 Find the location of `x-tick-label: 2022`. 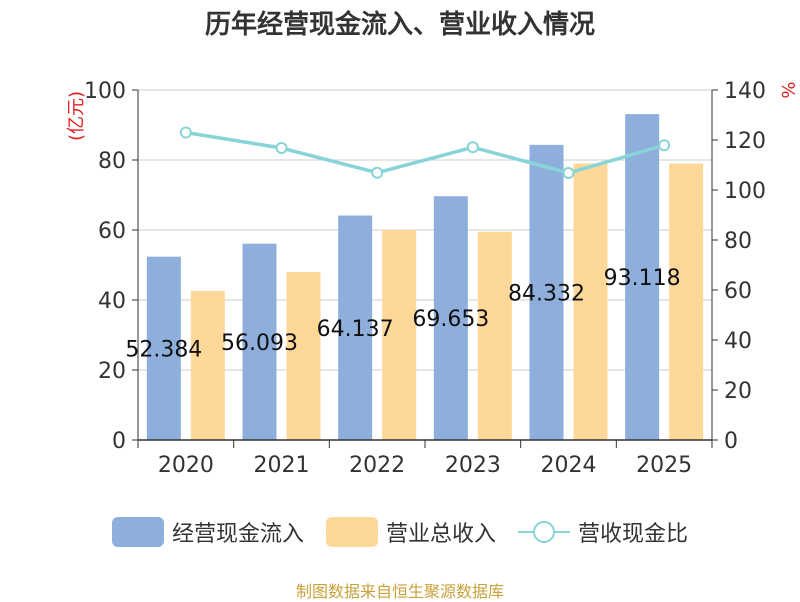

x-tick-label: 2022 is located at coordinates (377, 465).